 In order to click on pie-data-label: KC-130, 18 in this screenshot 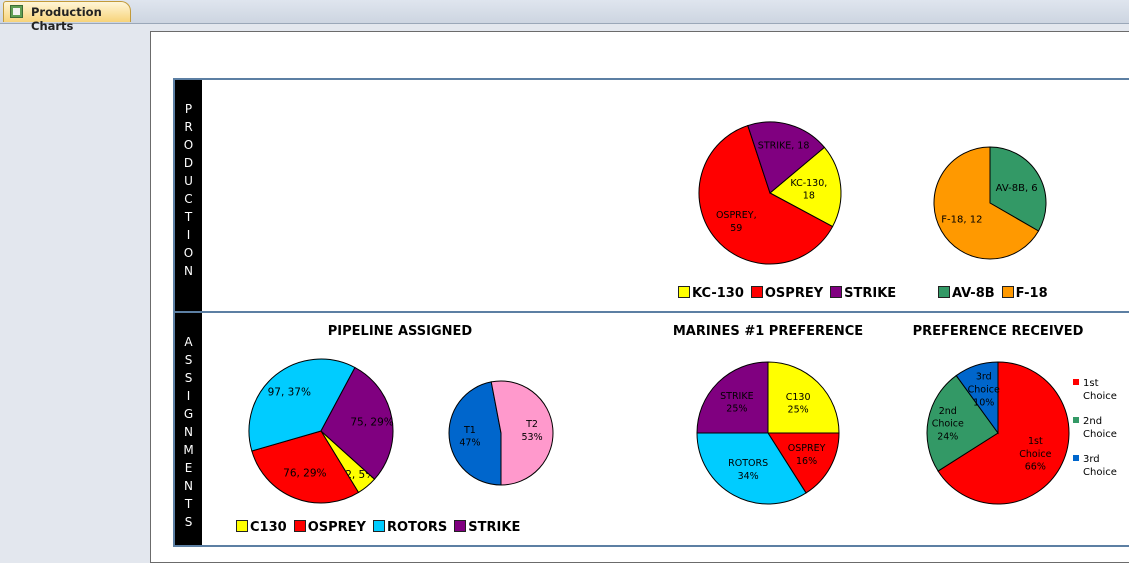, I will do `click(808, 190)`.